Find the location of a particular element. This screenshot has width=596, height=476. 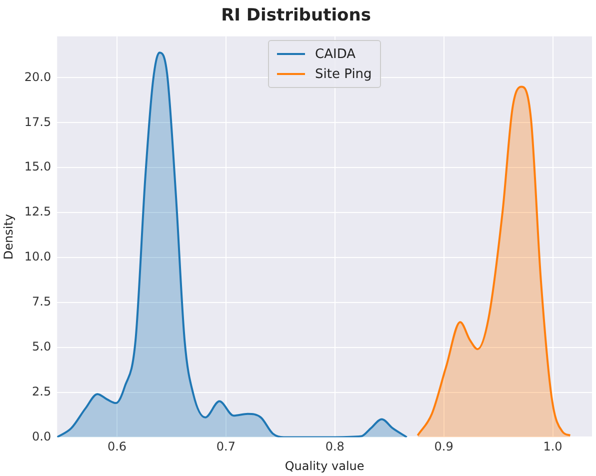

legend-label: Site Ping is located at coordinates (343, 74).